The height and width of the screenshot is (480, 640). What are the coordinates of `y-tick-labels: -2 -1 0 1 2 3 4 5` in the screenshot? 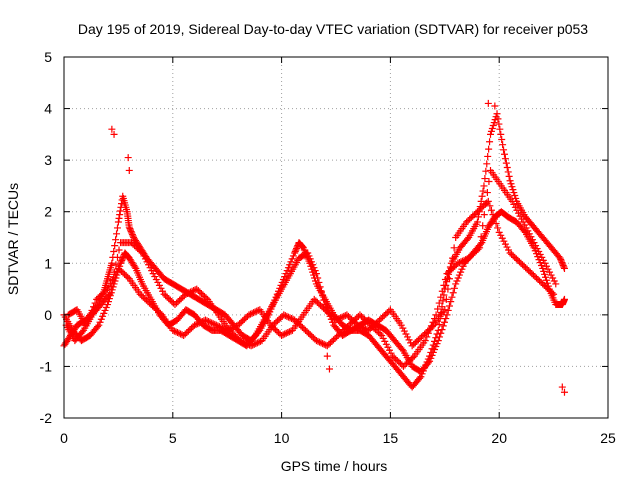 It's located at (46, 237).